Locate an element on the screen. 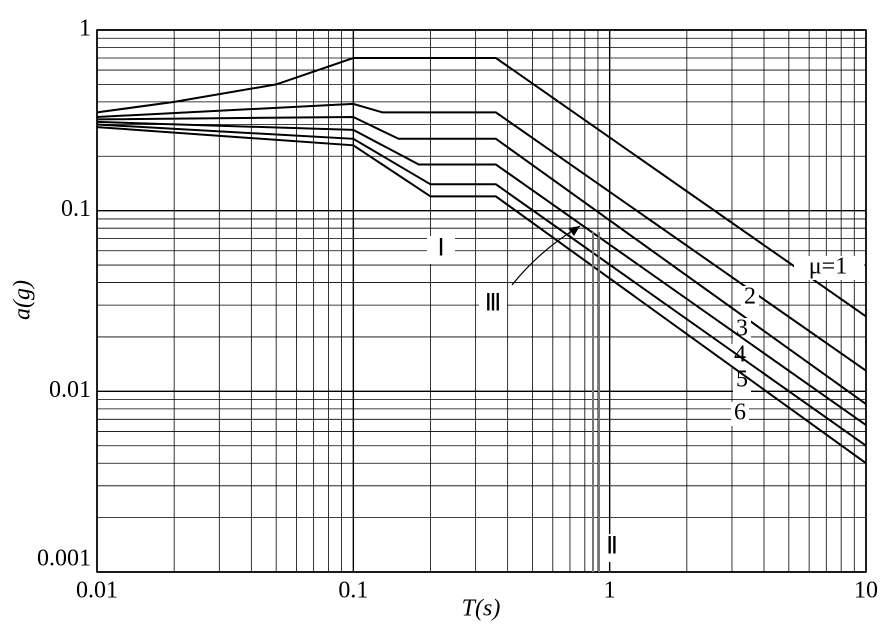 The height and width of the screenshot is (632, 889). x-tick-label: 1 is located at coordinates (610, 591).